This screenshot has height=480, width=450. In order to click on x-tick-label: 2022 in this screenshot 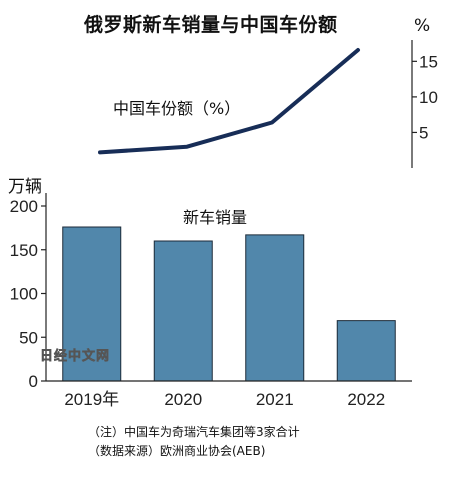, I will do `click(366, 399)`.